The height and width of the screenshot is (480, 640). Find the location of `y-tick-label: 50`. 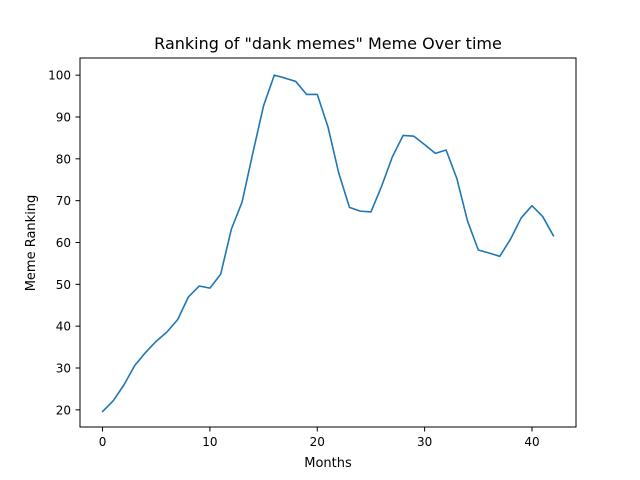

y-tick-label: 50 is located at coordinates (63, 285).